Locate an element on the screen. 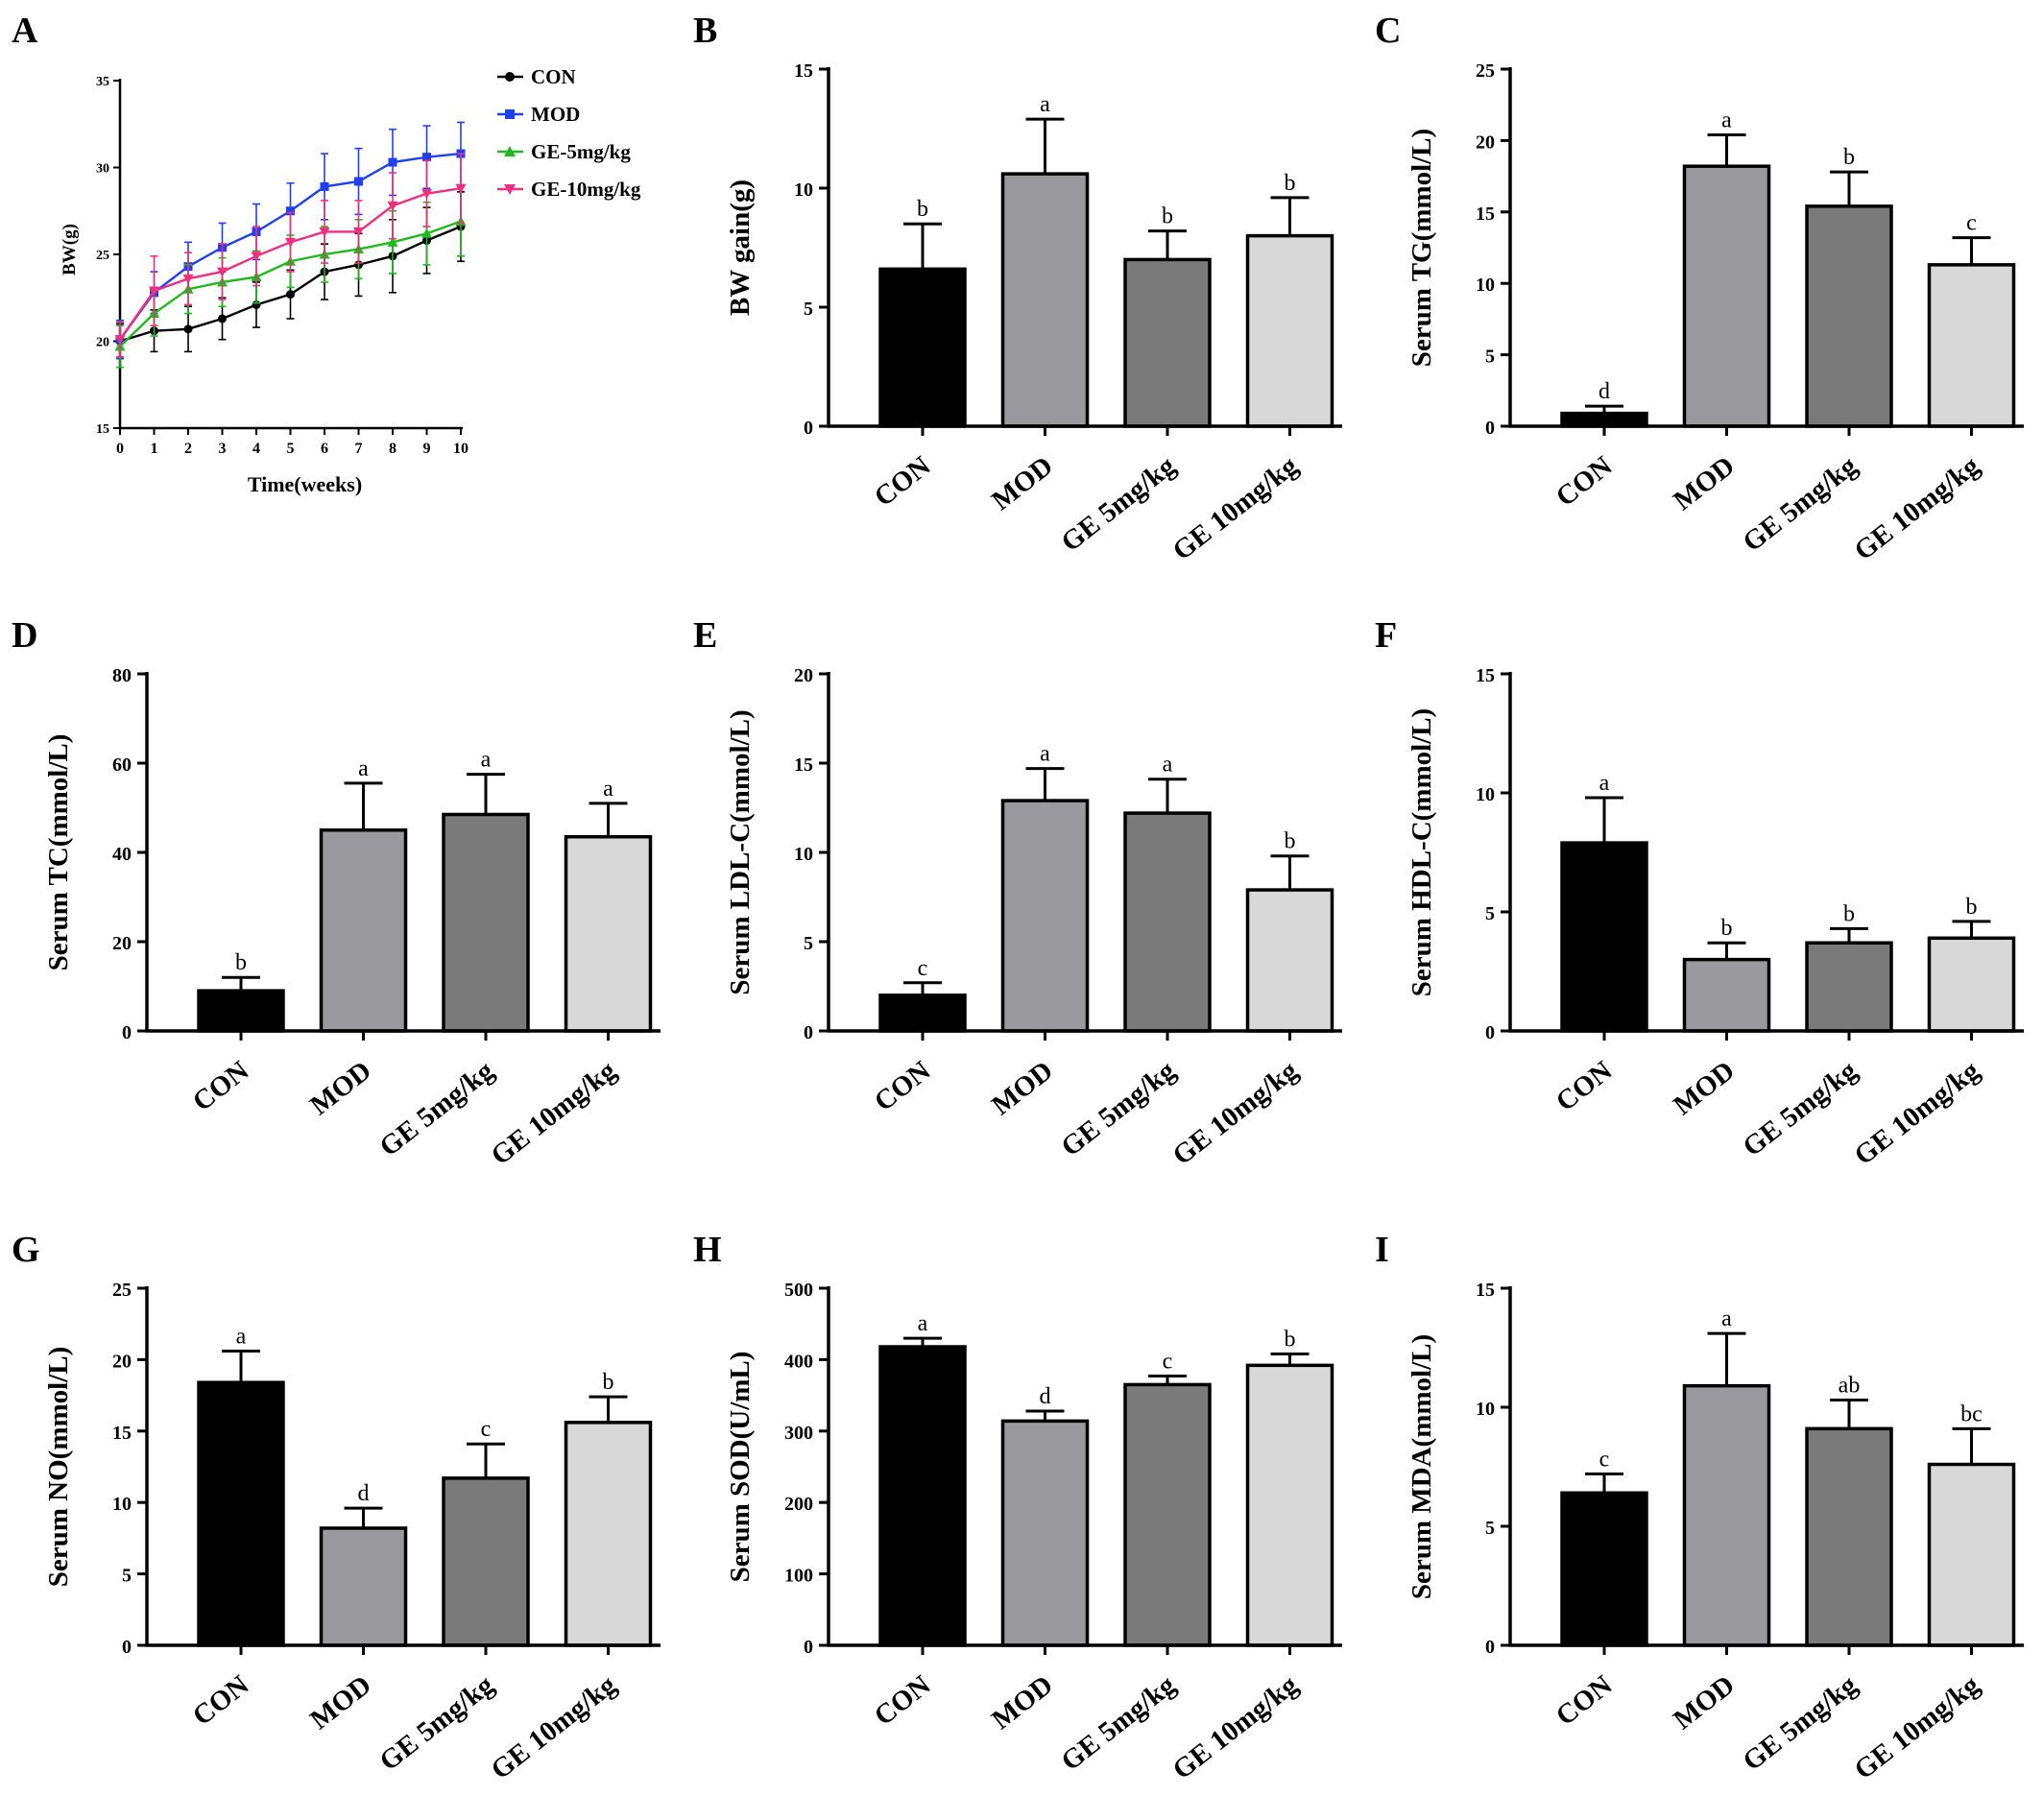  y-tick-label: 400 is located at coordinates (798, 1362).